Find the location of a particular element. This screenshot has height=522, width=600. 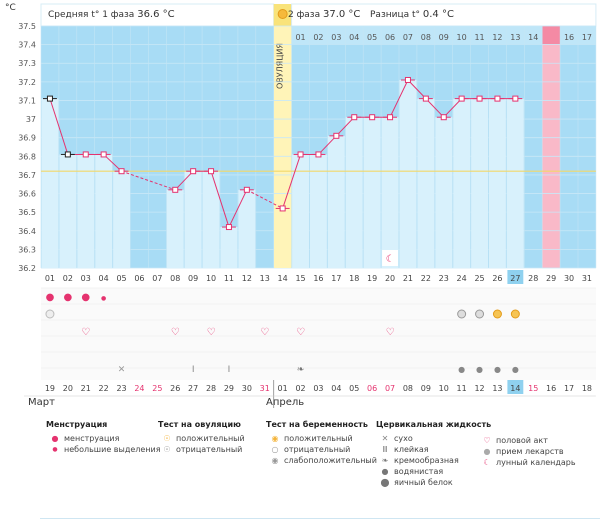

calendar-date-label: 19 is located at coordinates (50, 388).